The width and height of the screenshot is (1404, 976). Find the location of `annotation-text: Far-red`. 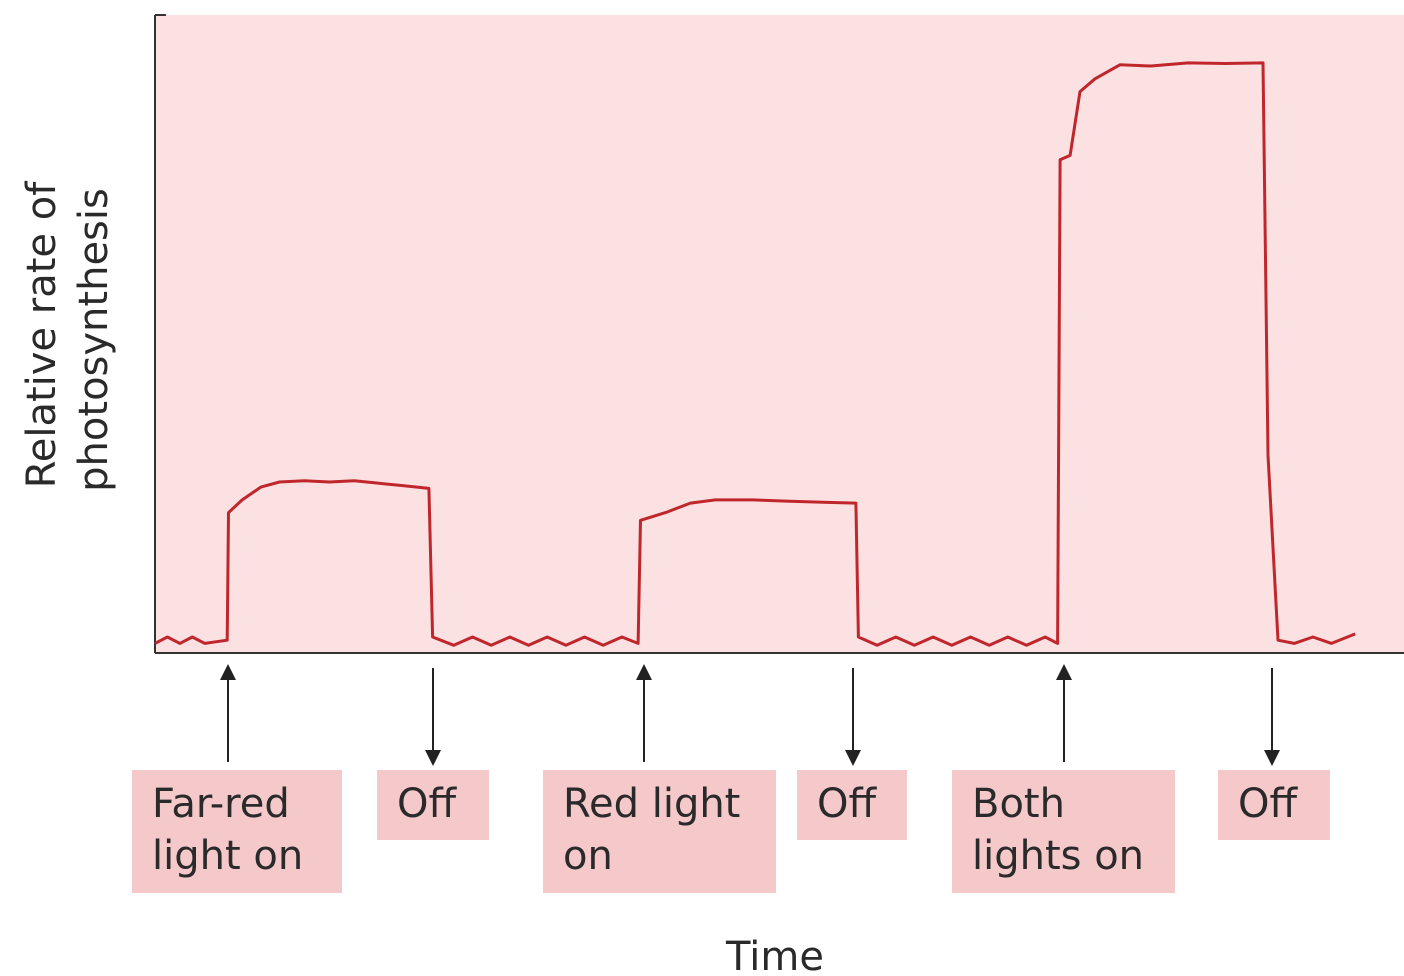

annotation-text: Far-red is located at coordinates (221, 804).